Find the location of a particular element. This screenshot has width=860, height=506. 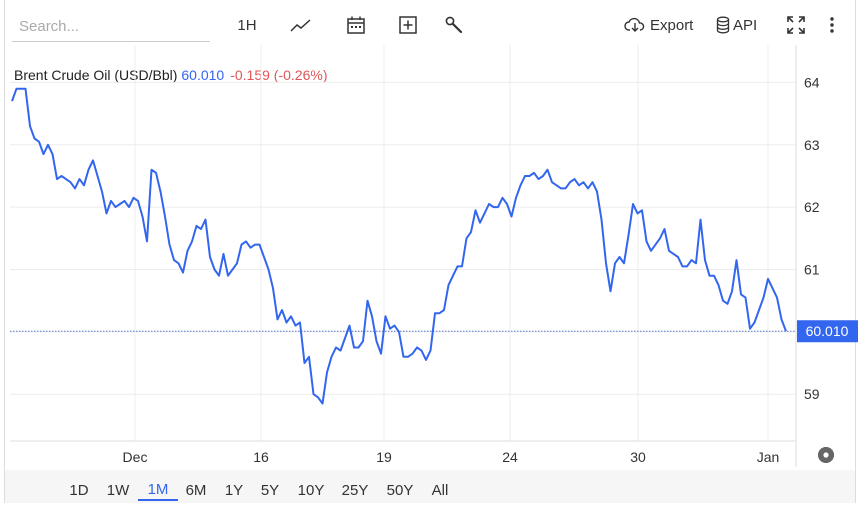

plus-box-icon is located at coordinates (408, 25).